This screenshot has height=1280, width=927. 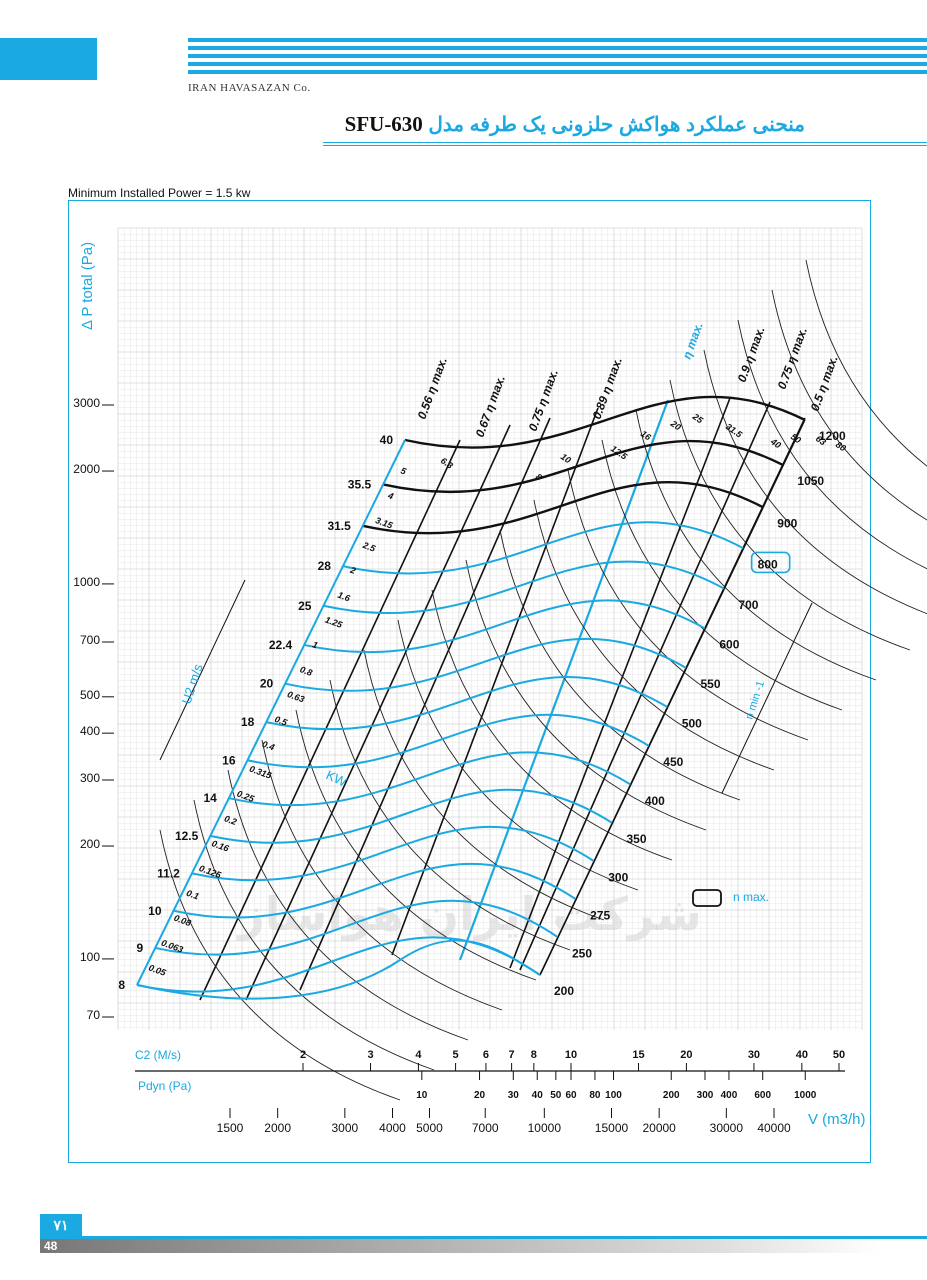 I want to click on x-tick-label: 4000, so click(x=392, y=1128).